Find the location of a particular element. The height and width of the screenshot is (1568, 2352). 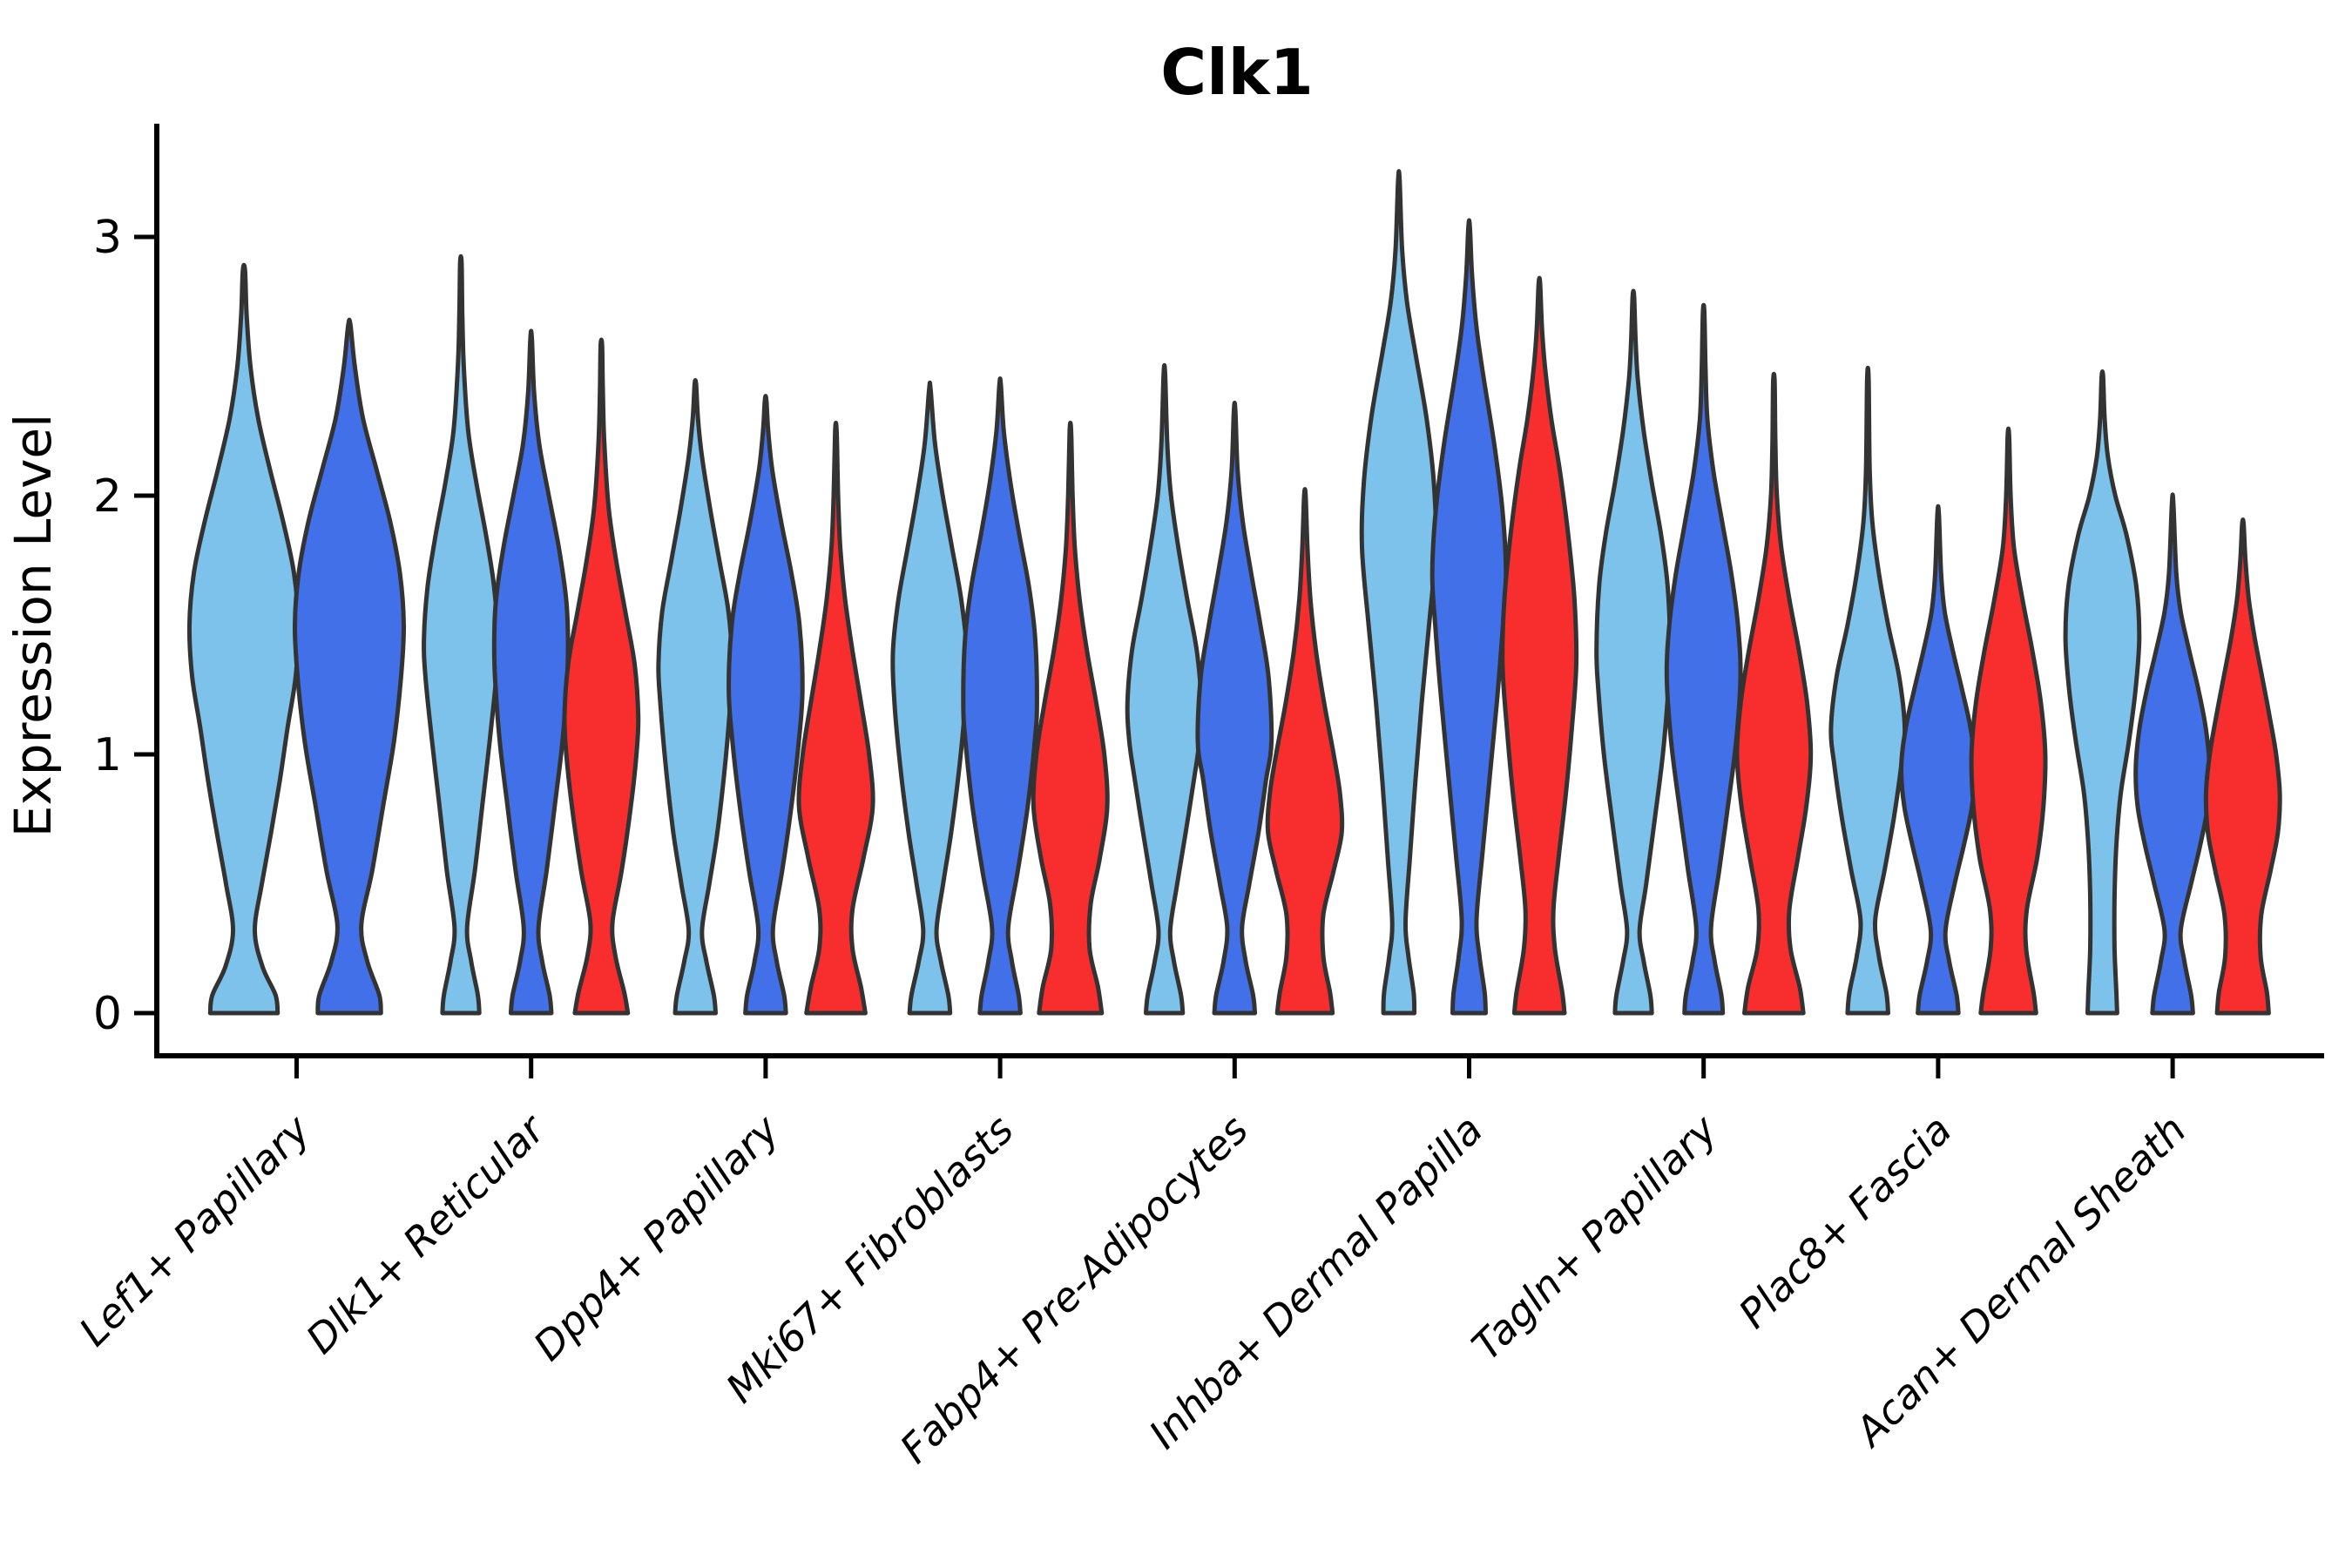

x-tick-label-7: Tagln+ Papillary is located at coordinates (1595, 1237).